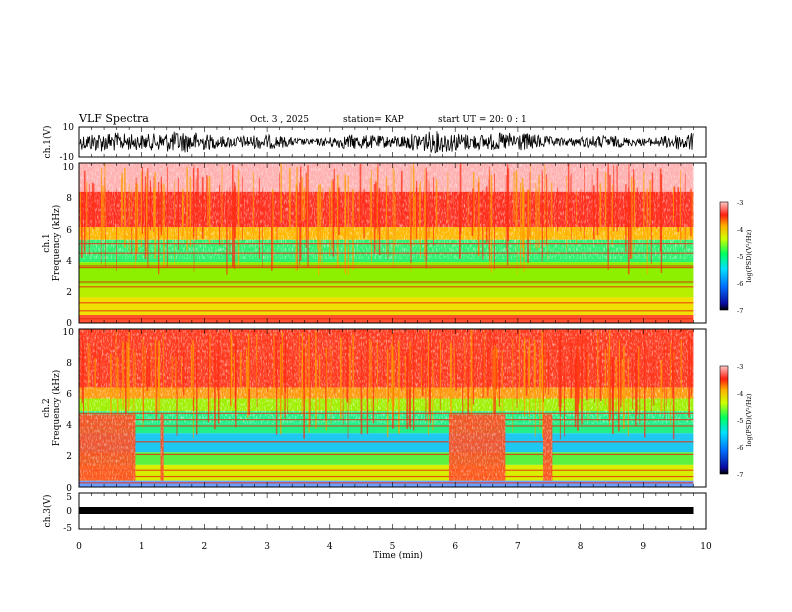 Image resolution: width=792 pixels, height=612 pixels. What do you see at coordinates (69, 333) in the screenshot?
I see `ch2-ytick-10: 10` at bounding box center [69, 333].